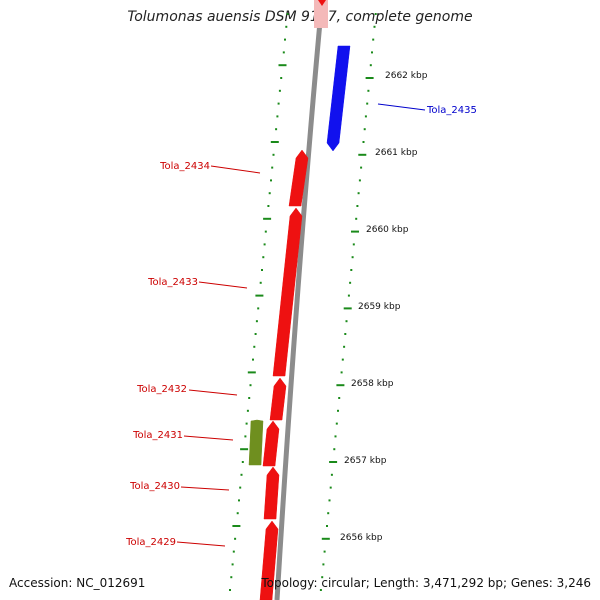 The width and height of the screenshot is (600, 600). What do you see at coordinates (184, 166) in the screenshot?
I see `gene-label-tola_2434: Tola_2434` at bounding box center [184, 166].